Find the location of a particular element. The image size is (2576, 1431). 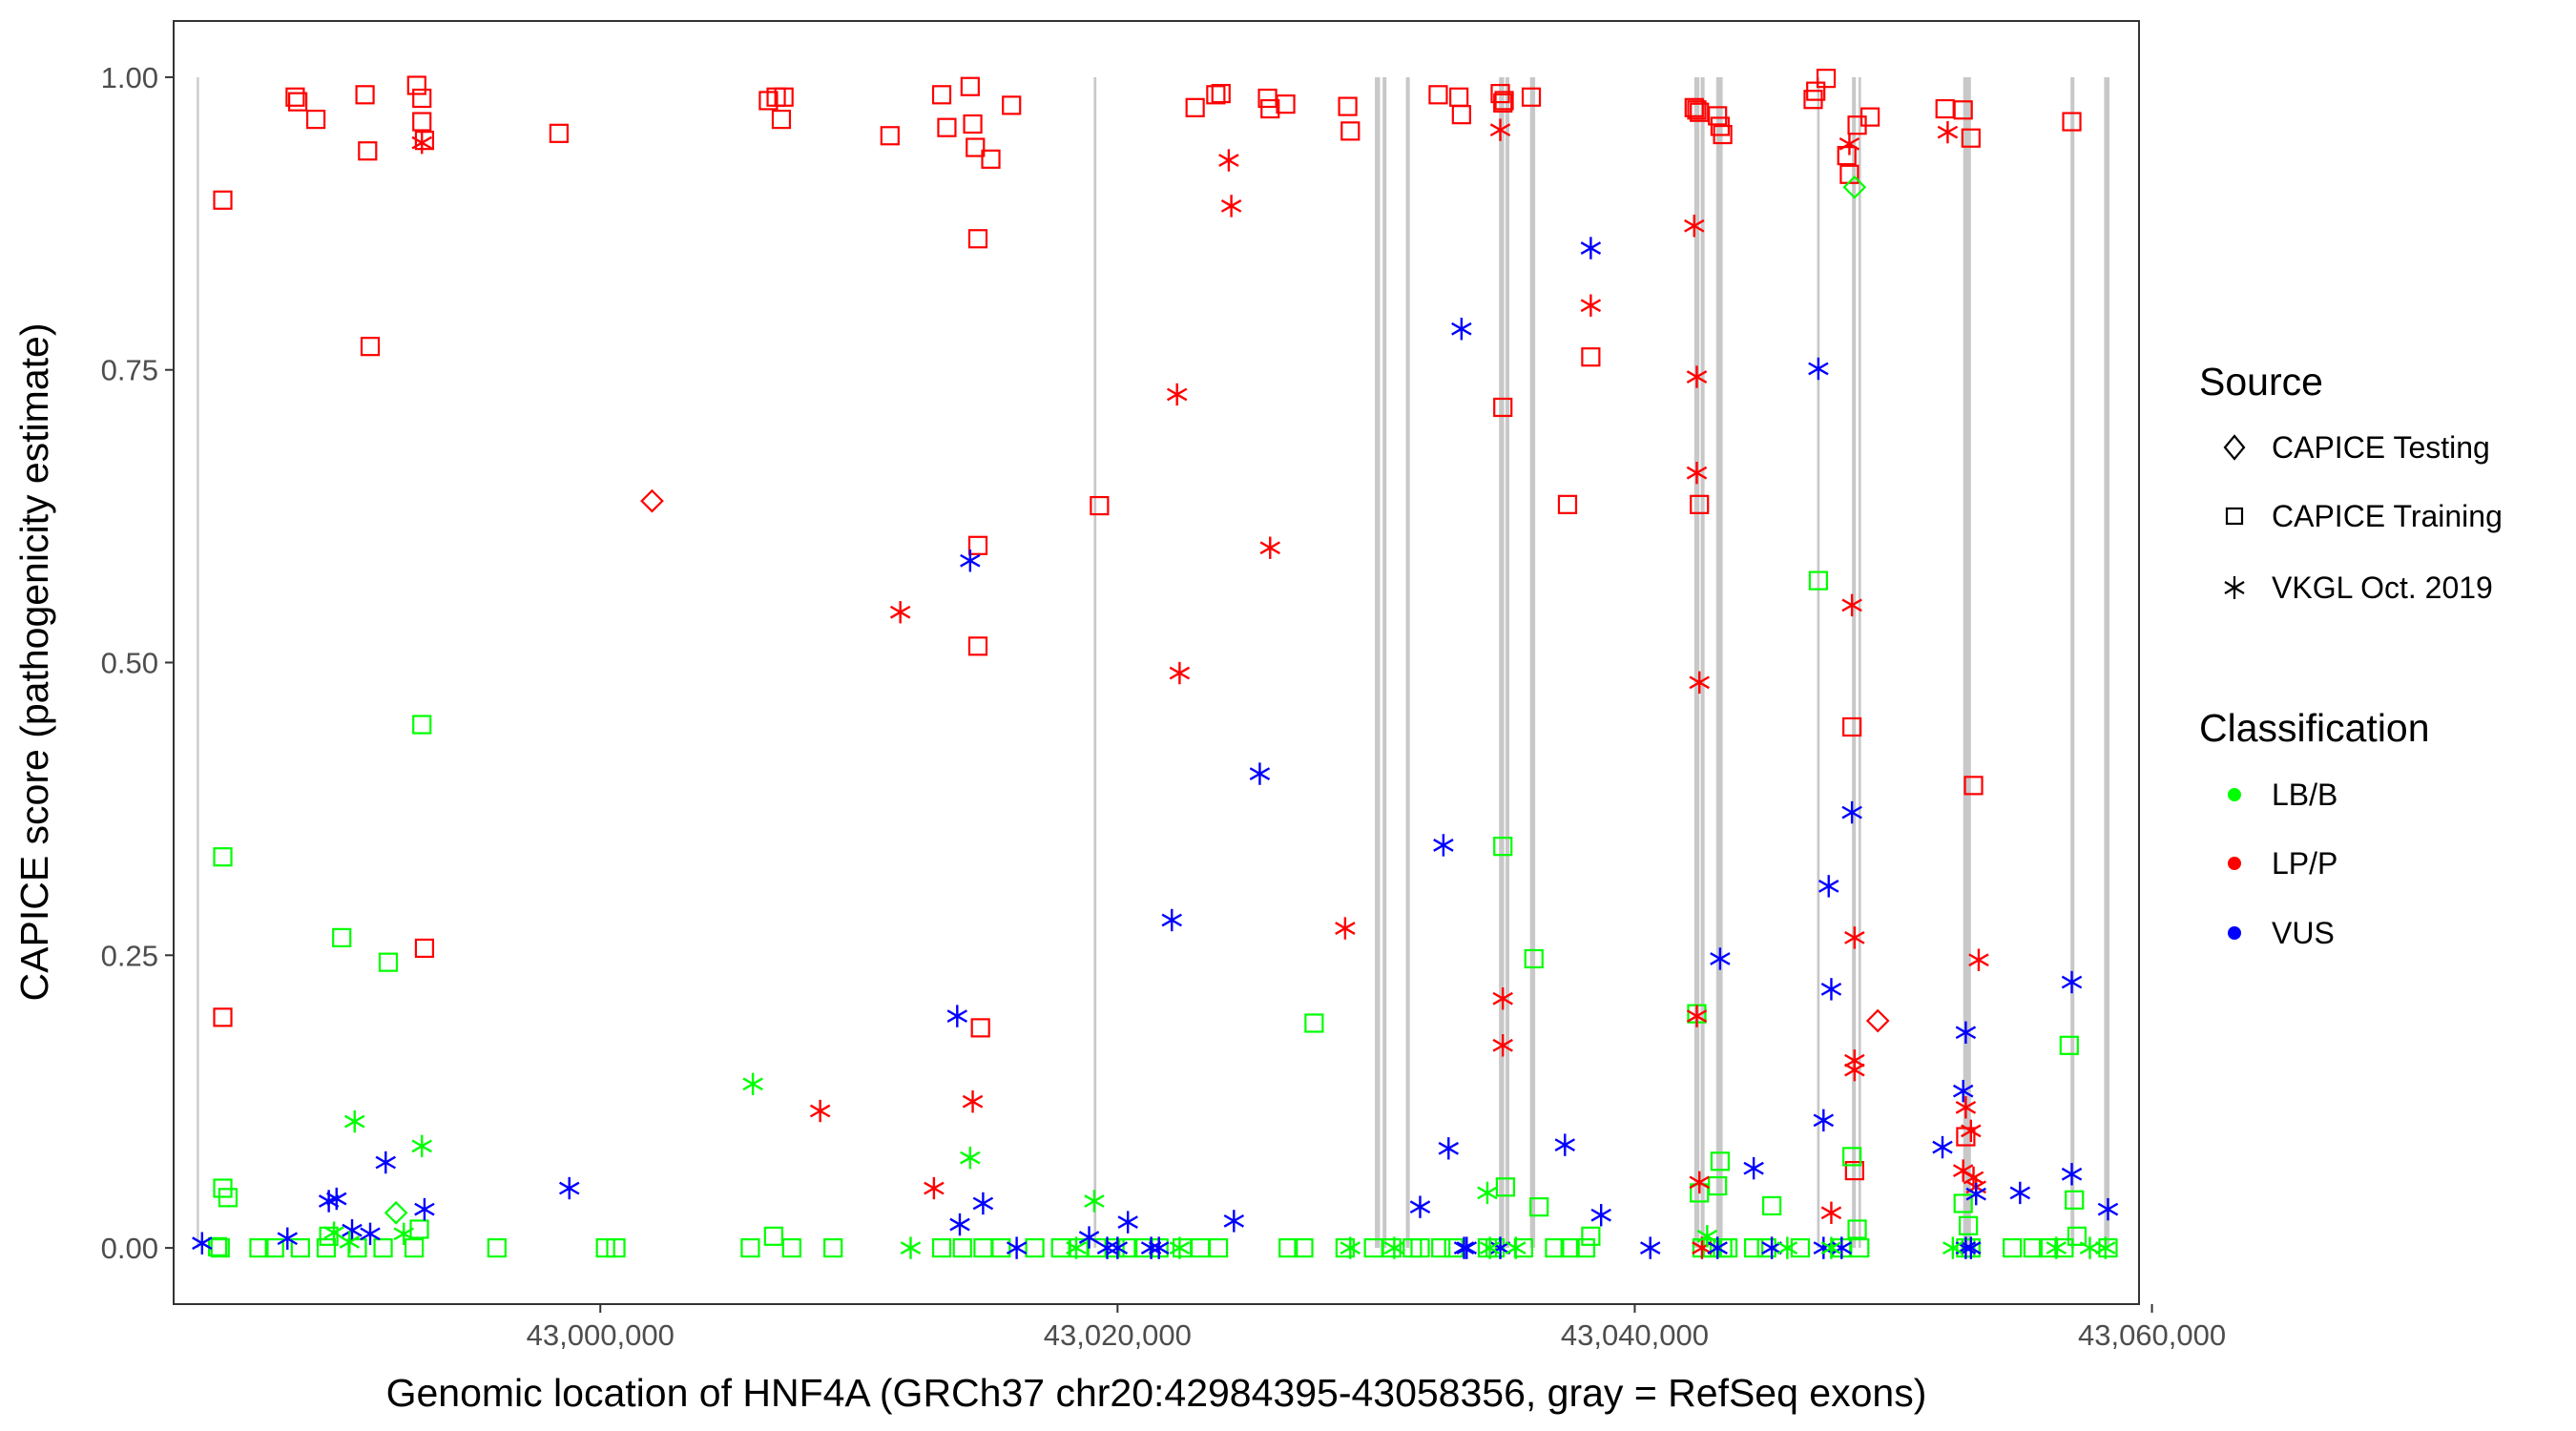

legend-item-capice-testing: CAPICE Testing is located at coordinates (2356, 447).